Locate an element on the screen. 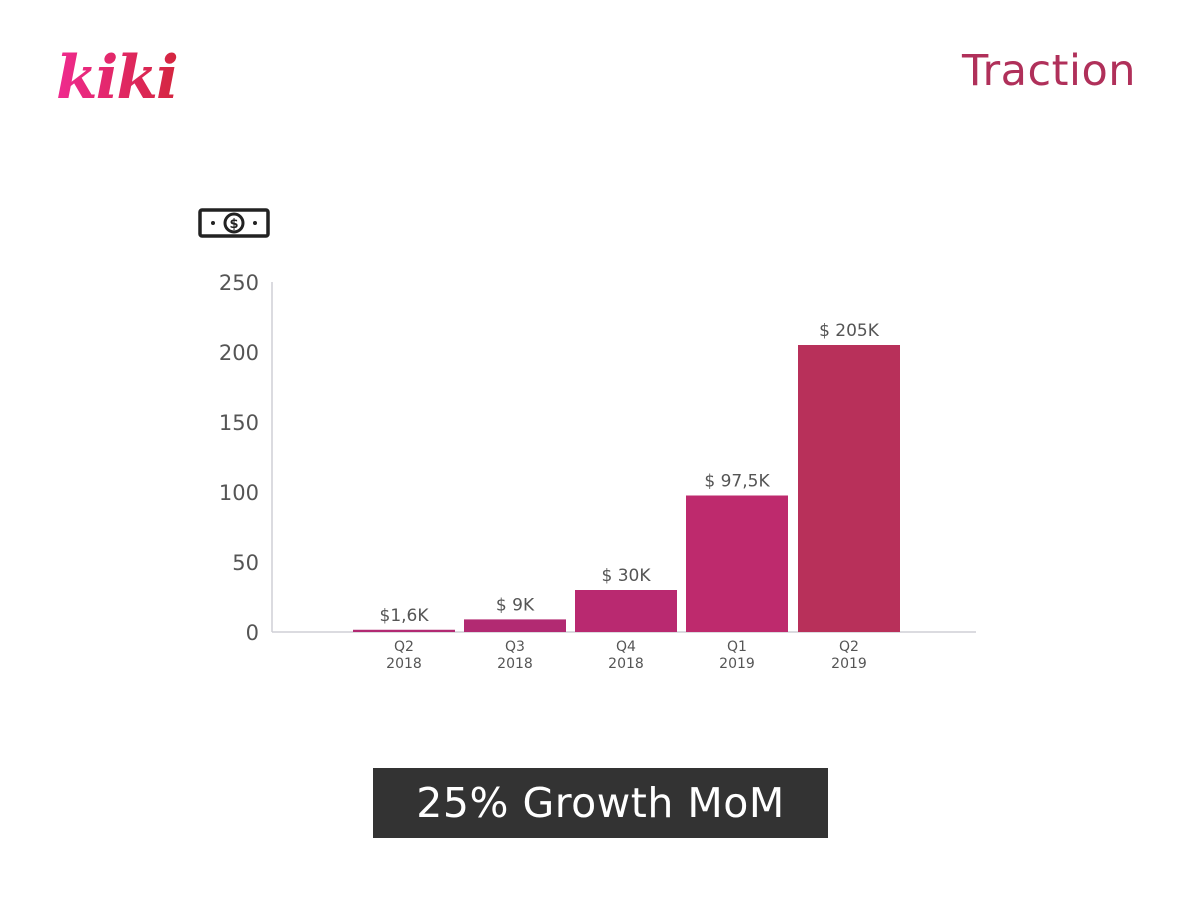  y-tick-label: 0 is located at coordinates (252, 633).